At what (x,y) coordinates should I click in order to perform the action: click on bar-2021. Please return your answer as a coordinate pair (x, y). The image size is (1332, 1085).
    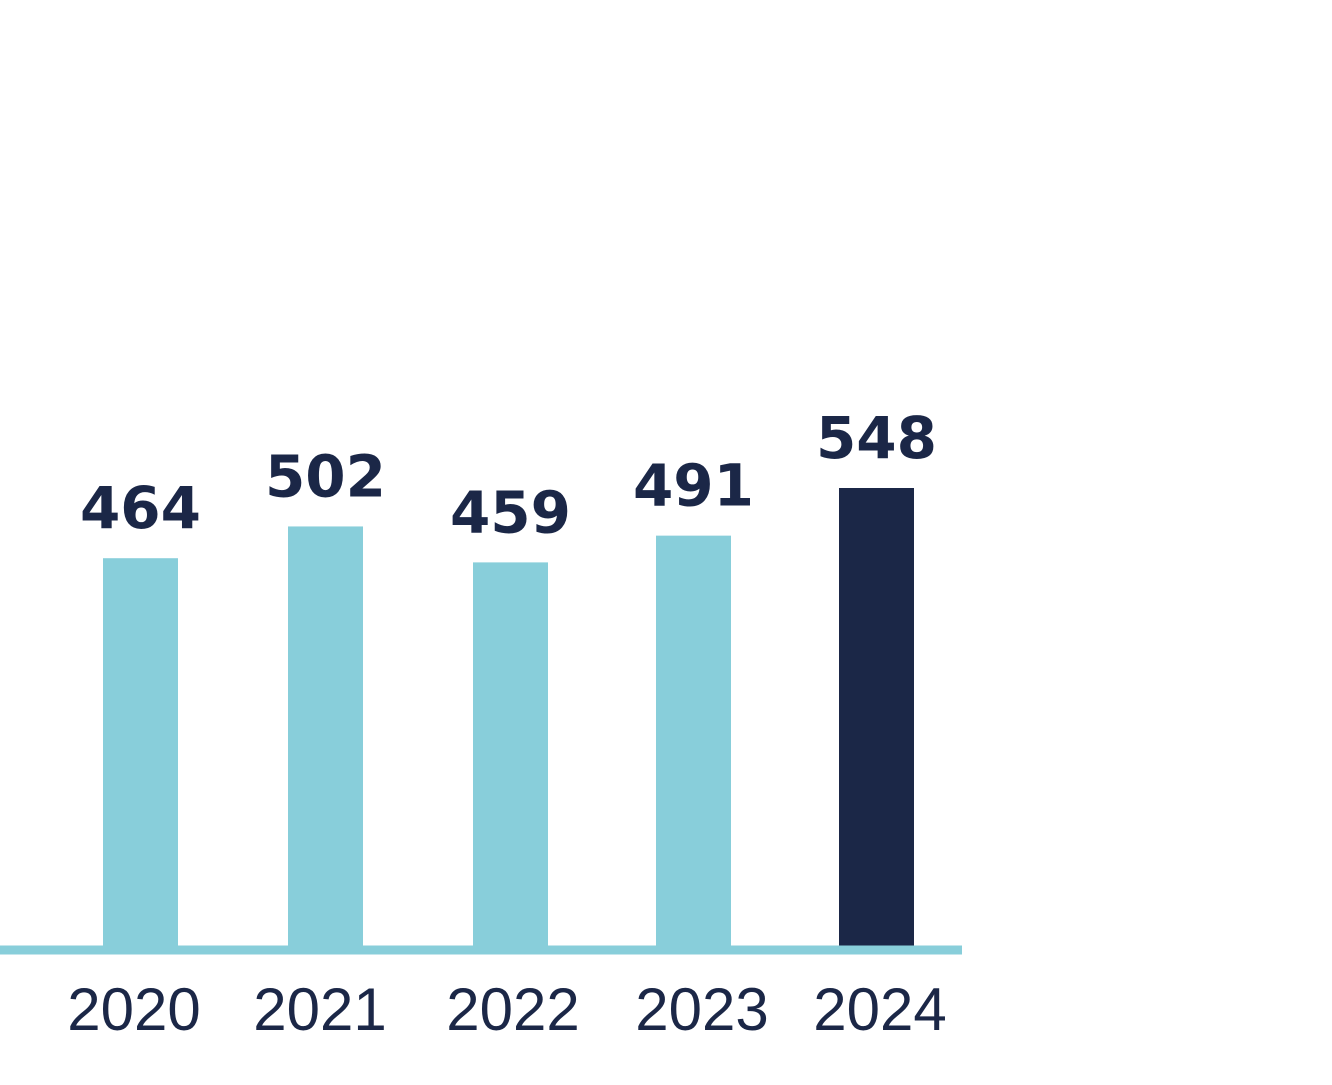
    Looking at the image, I should click on (325, 736).